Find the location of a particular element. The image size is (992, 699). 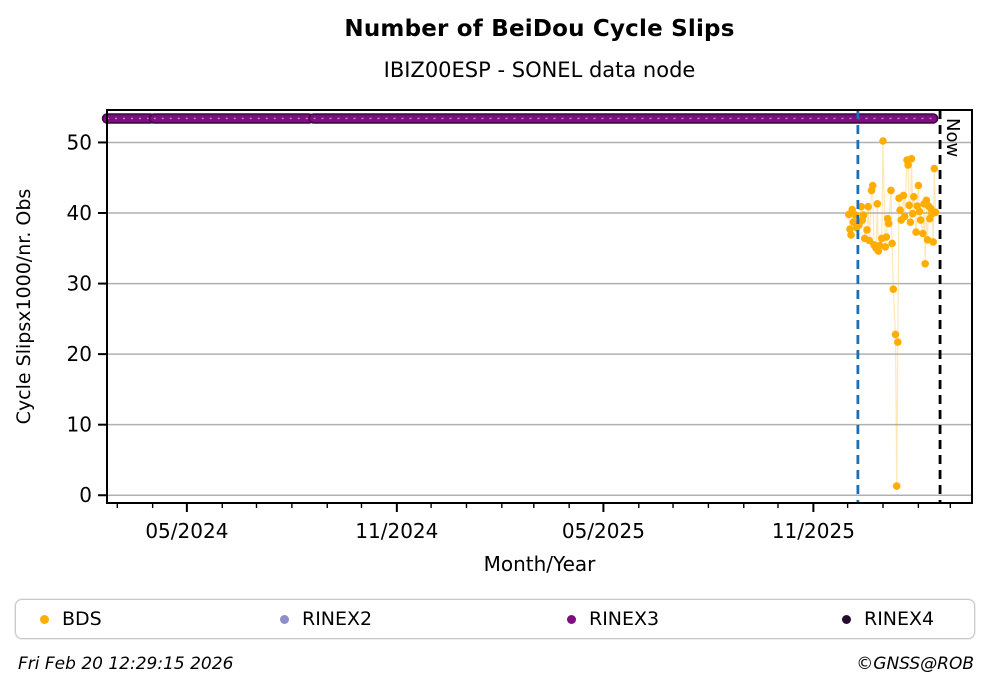

y-tick-label: 40 is located at coordinates (79, 213).